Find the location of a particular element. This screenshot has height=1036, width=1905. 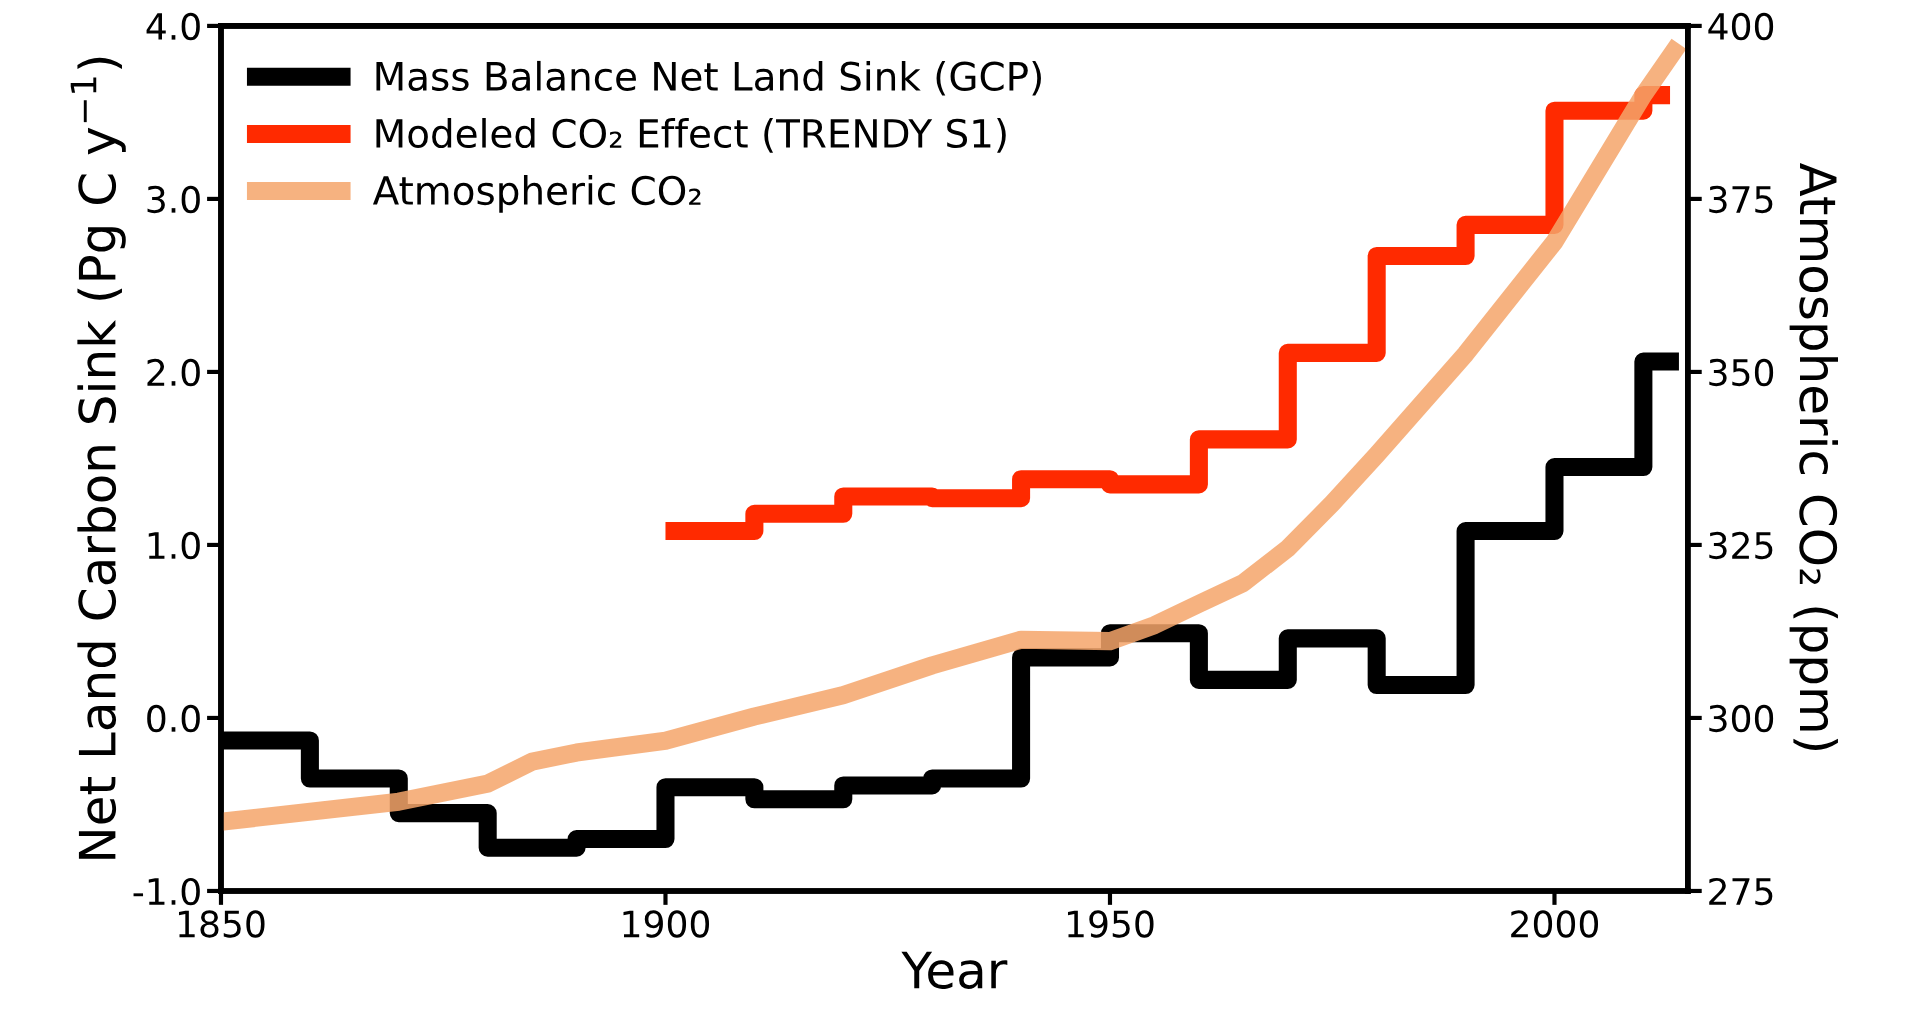

y2-tick-label: 300 is located at coordinates (1741, 718).